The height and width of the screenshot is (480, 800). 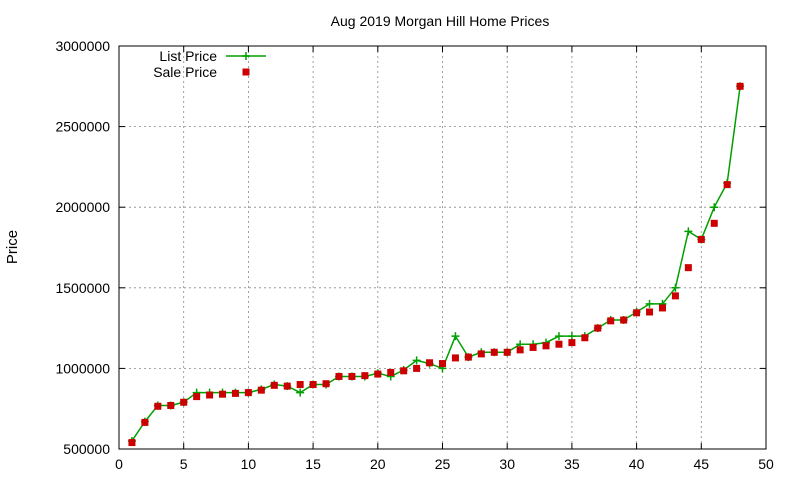 I want to click on chart-title: Aug 2019 Morgan Hill Home Prices, so click(x=440, y=21).